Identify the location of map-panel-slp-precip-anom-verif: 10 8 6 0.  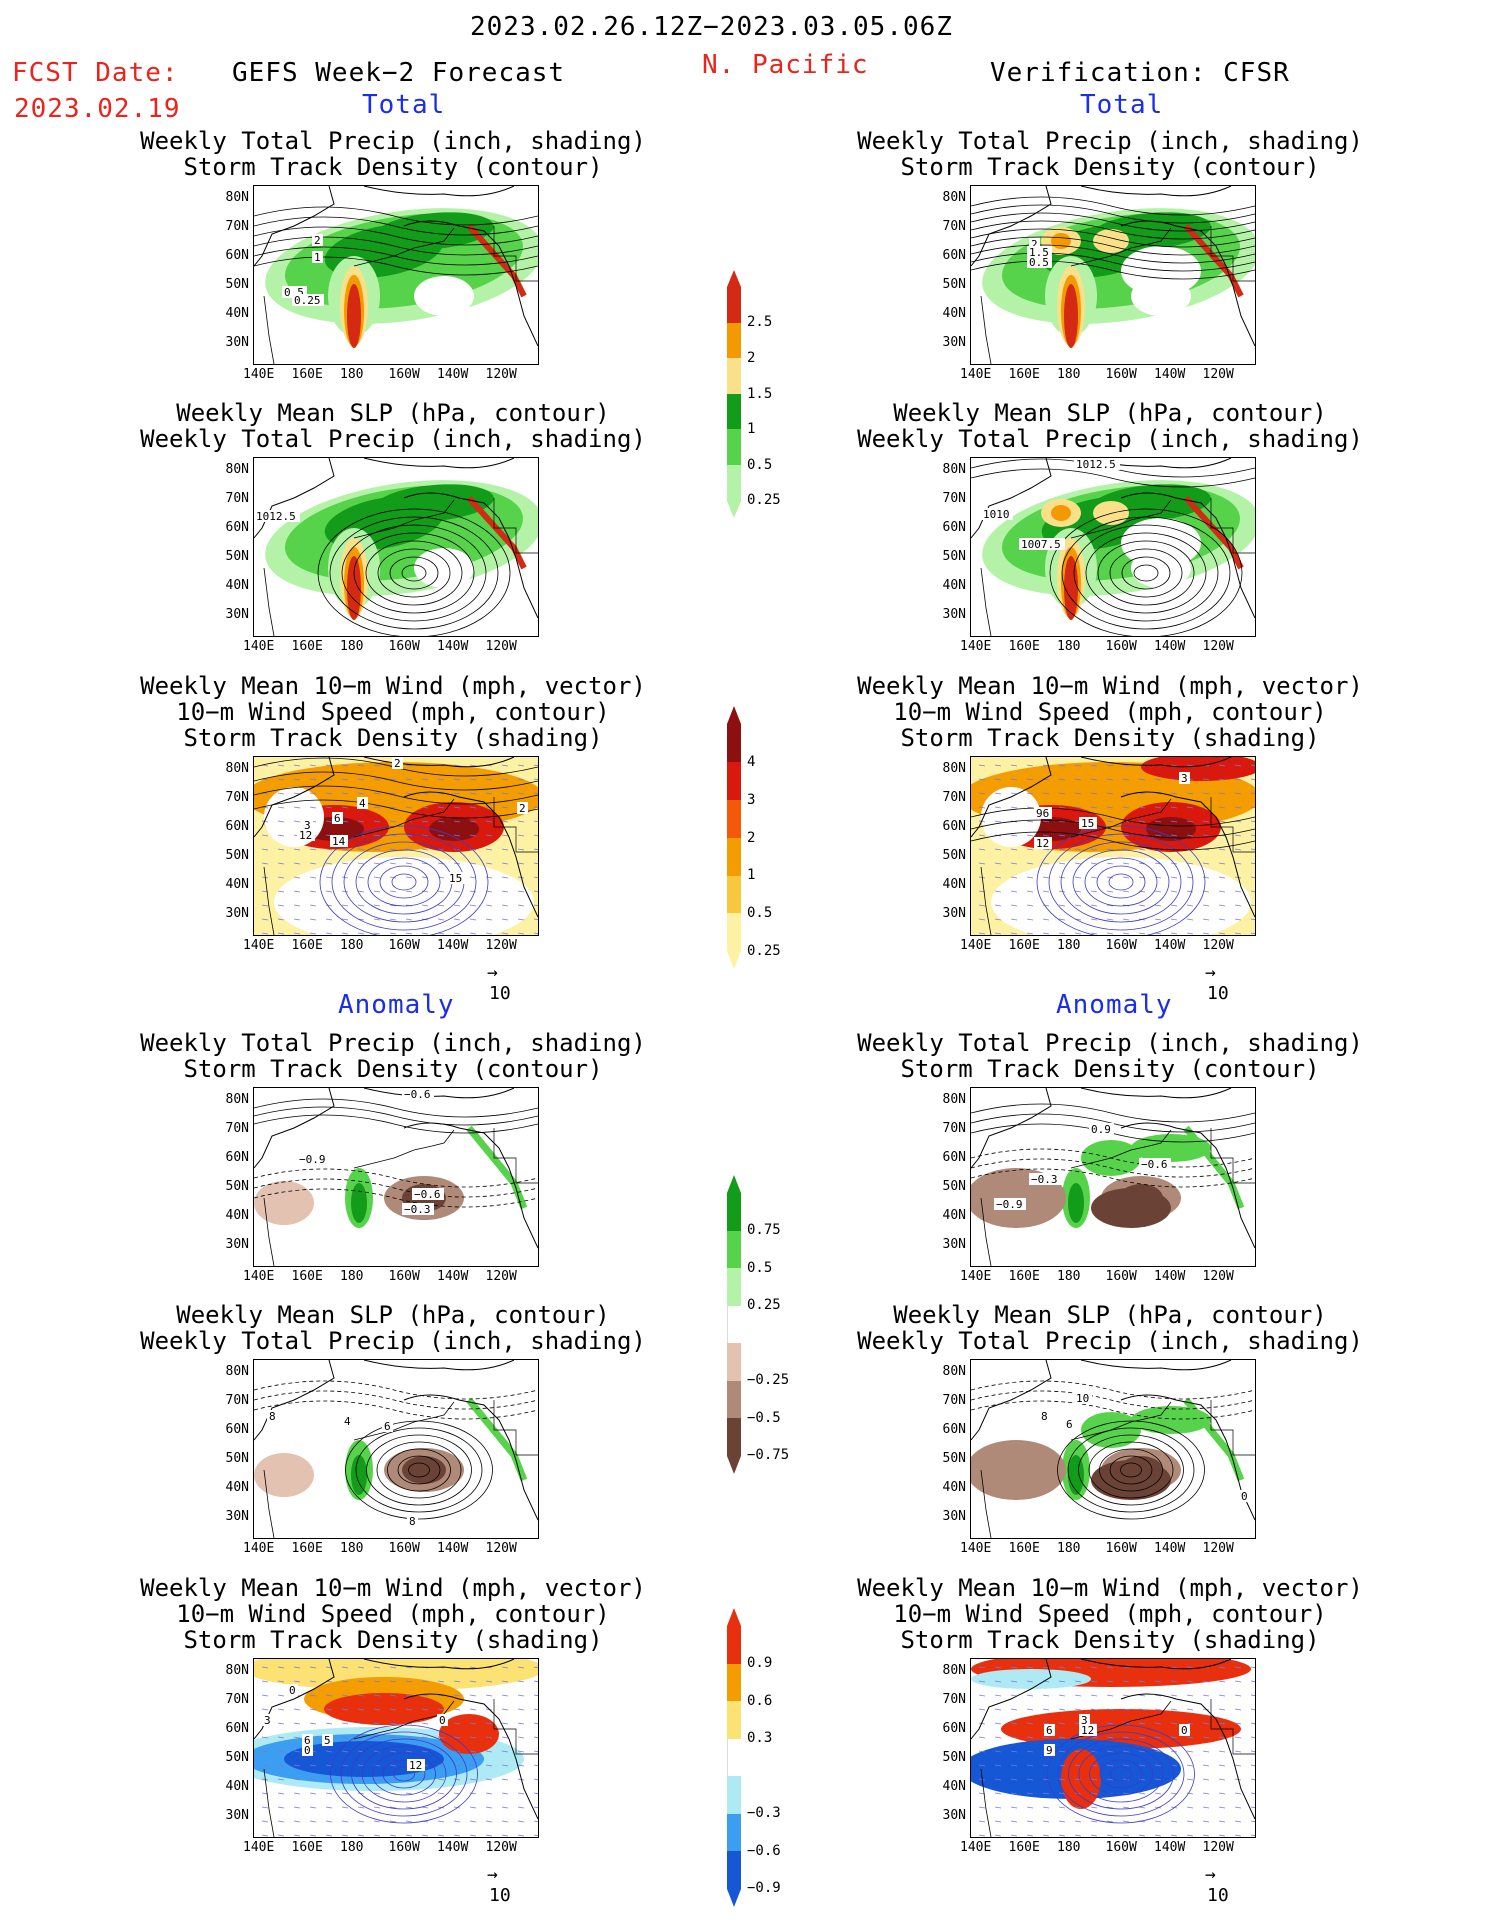
(1113, 1449).